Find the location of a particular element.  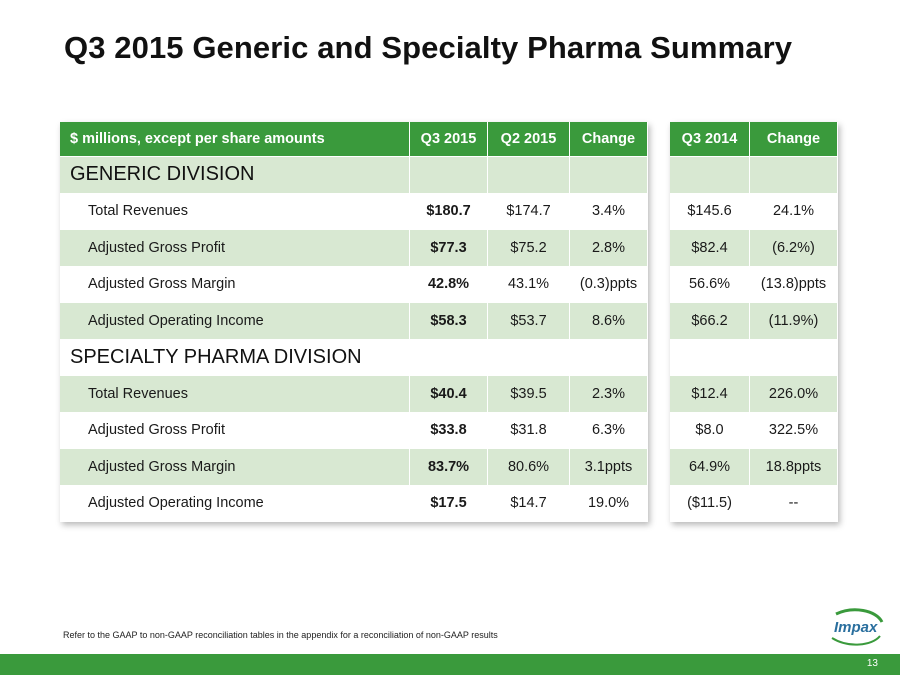

logo-swoosh-icon is located at coordinates (857, 627).